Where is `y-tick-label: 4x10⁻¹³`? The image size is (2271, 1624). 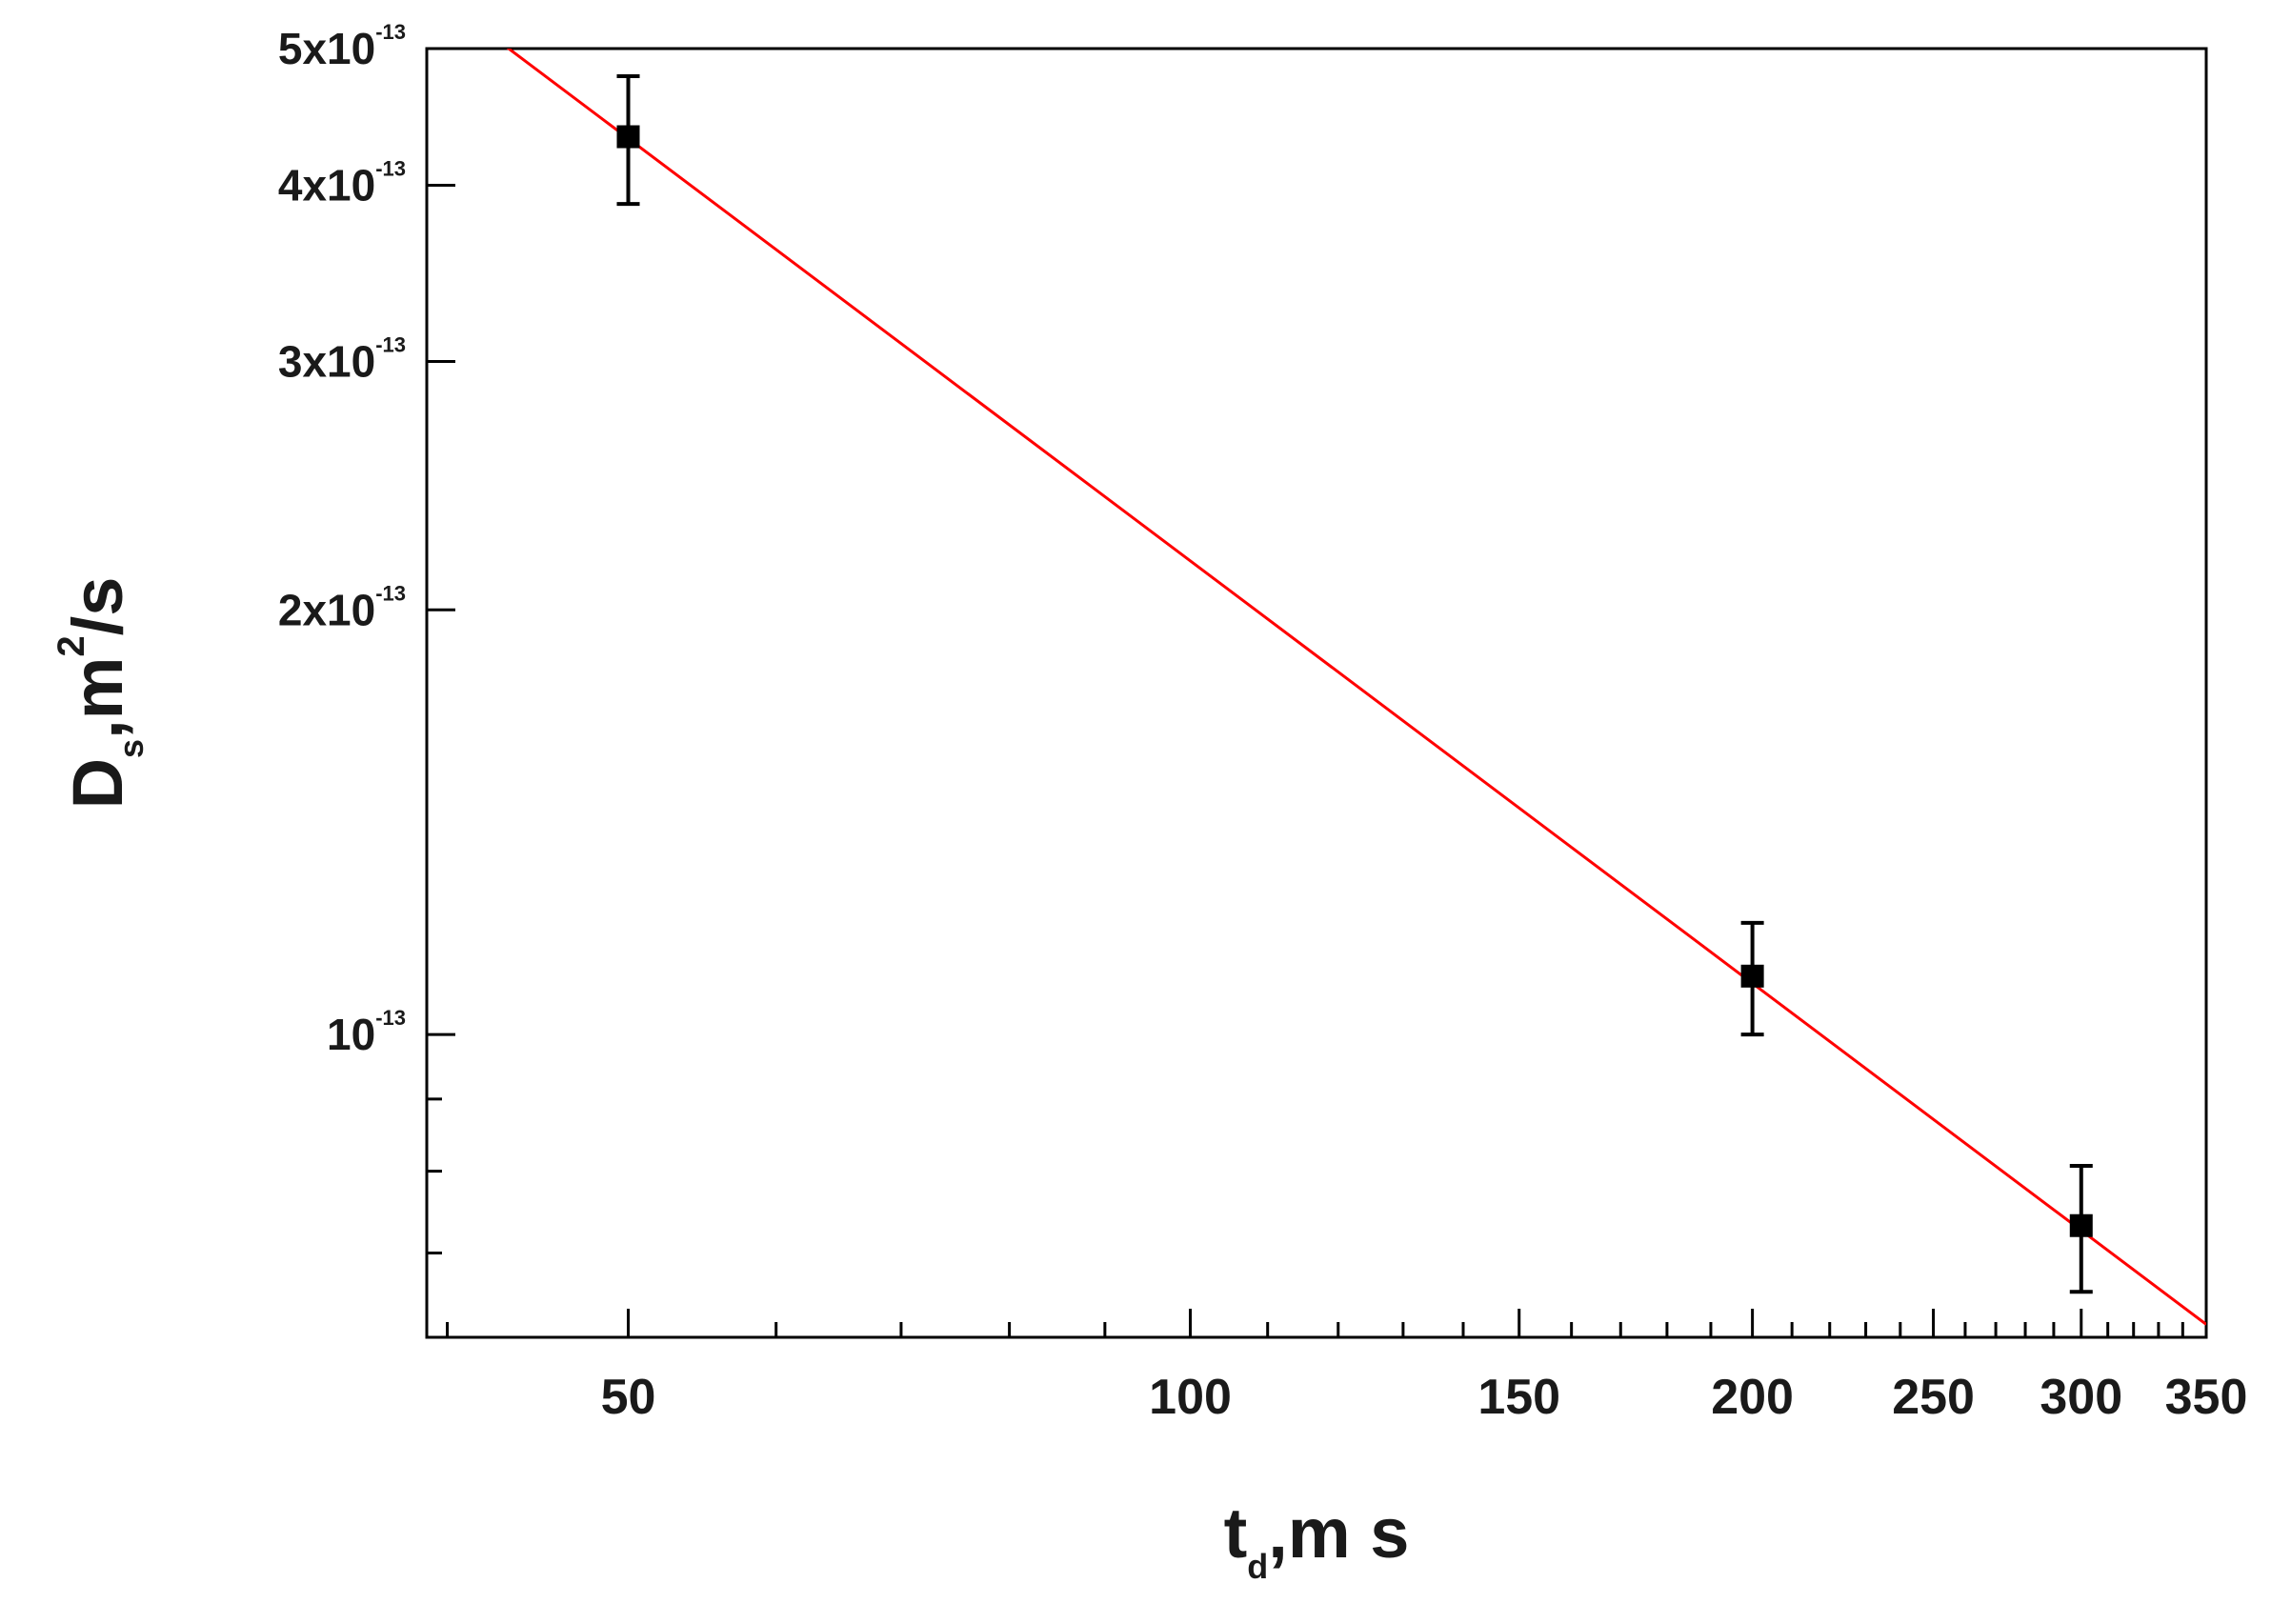 y-tick-label: 4x10⁻¹³ is located at coordinates (342, 184).